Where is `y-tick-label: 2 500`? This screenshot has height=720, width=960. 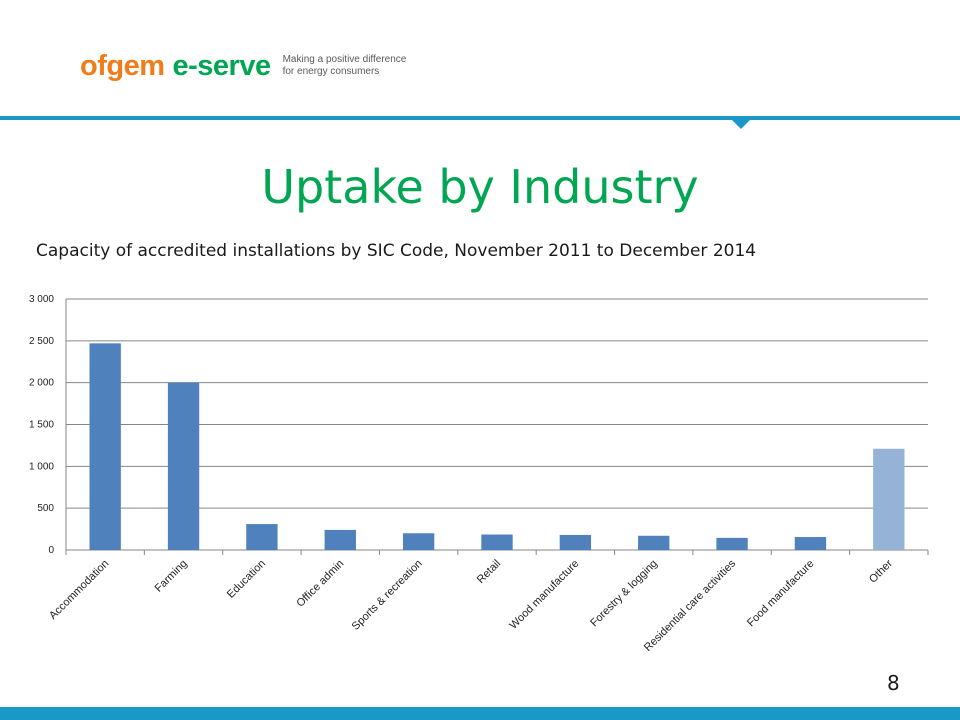
y-tick-label: 2 500 is located at coordinates (41, 341).